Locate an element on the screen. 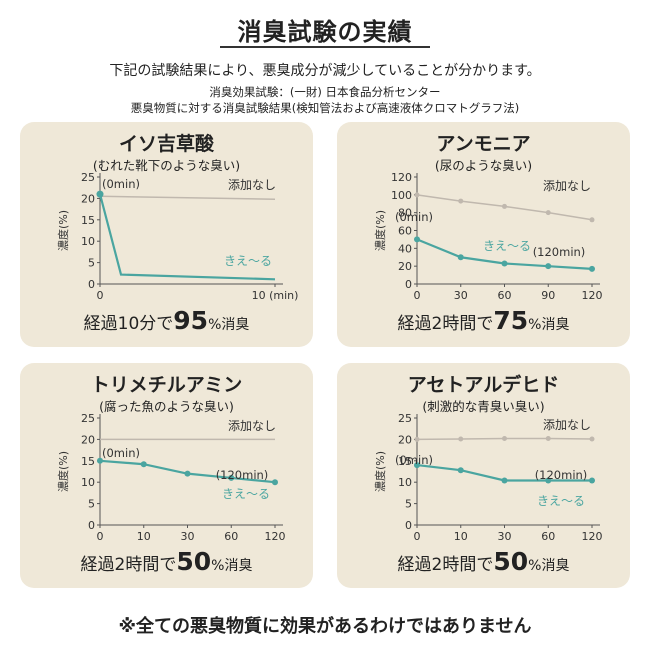 This screenshot has height=650, width=650. result-text: 経過2時間で75%消臭 is located at coordinates (483, 320).